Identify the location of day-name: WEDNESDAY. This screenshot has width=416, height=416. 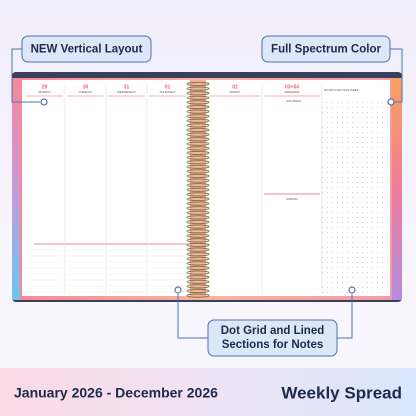
(126, 92).